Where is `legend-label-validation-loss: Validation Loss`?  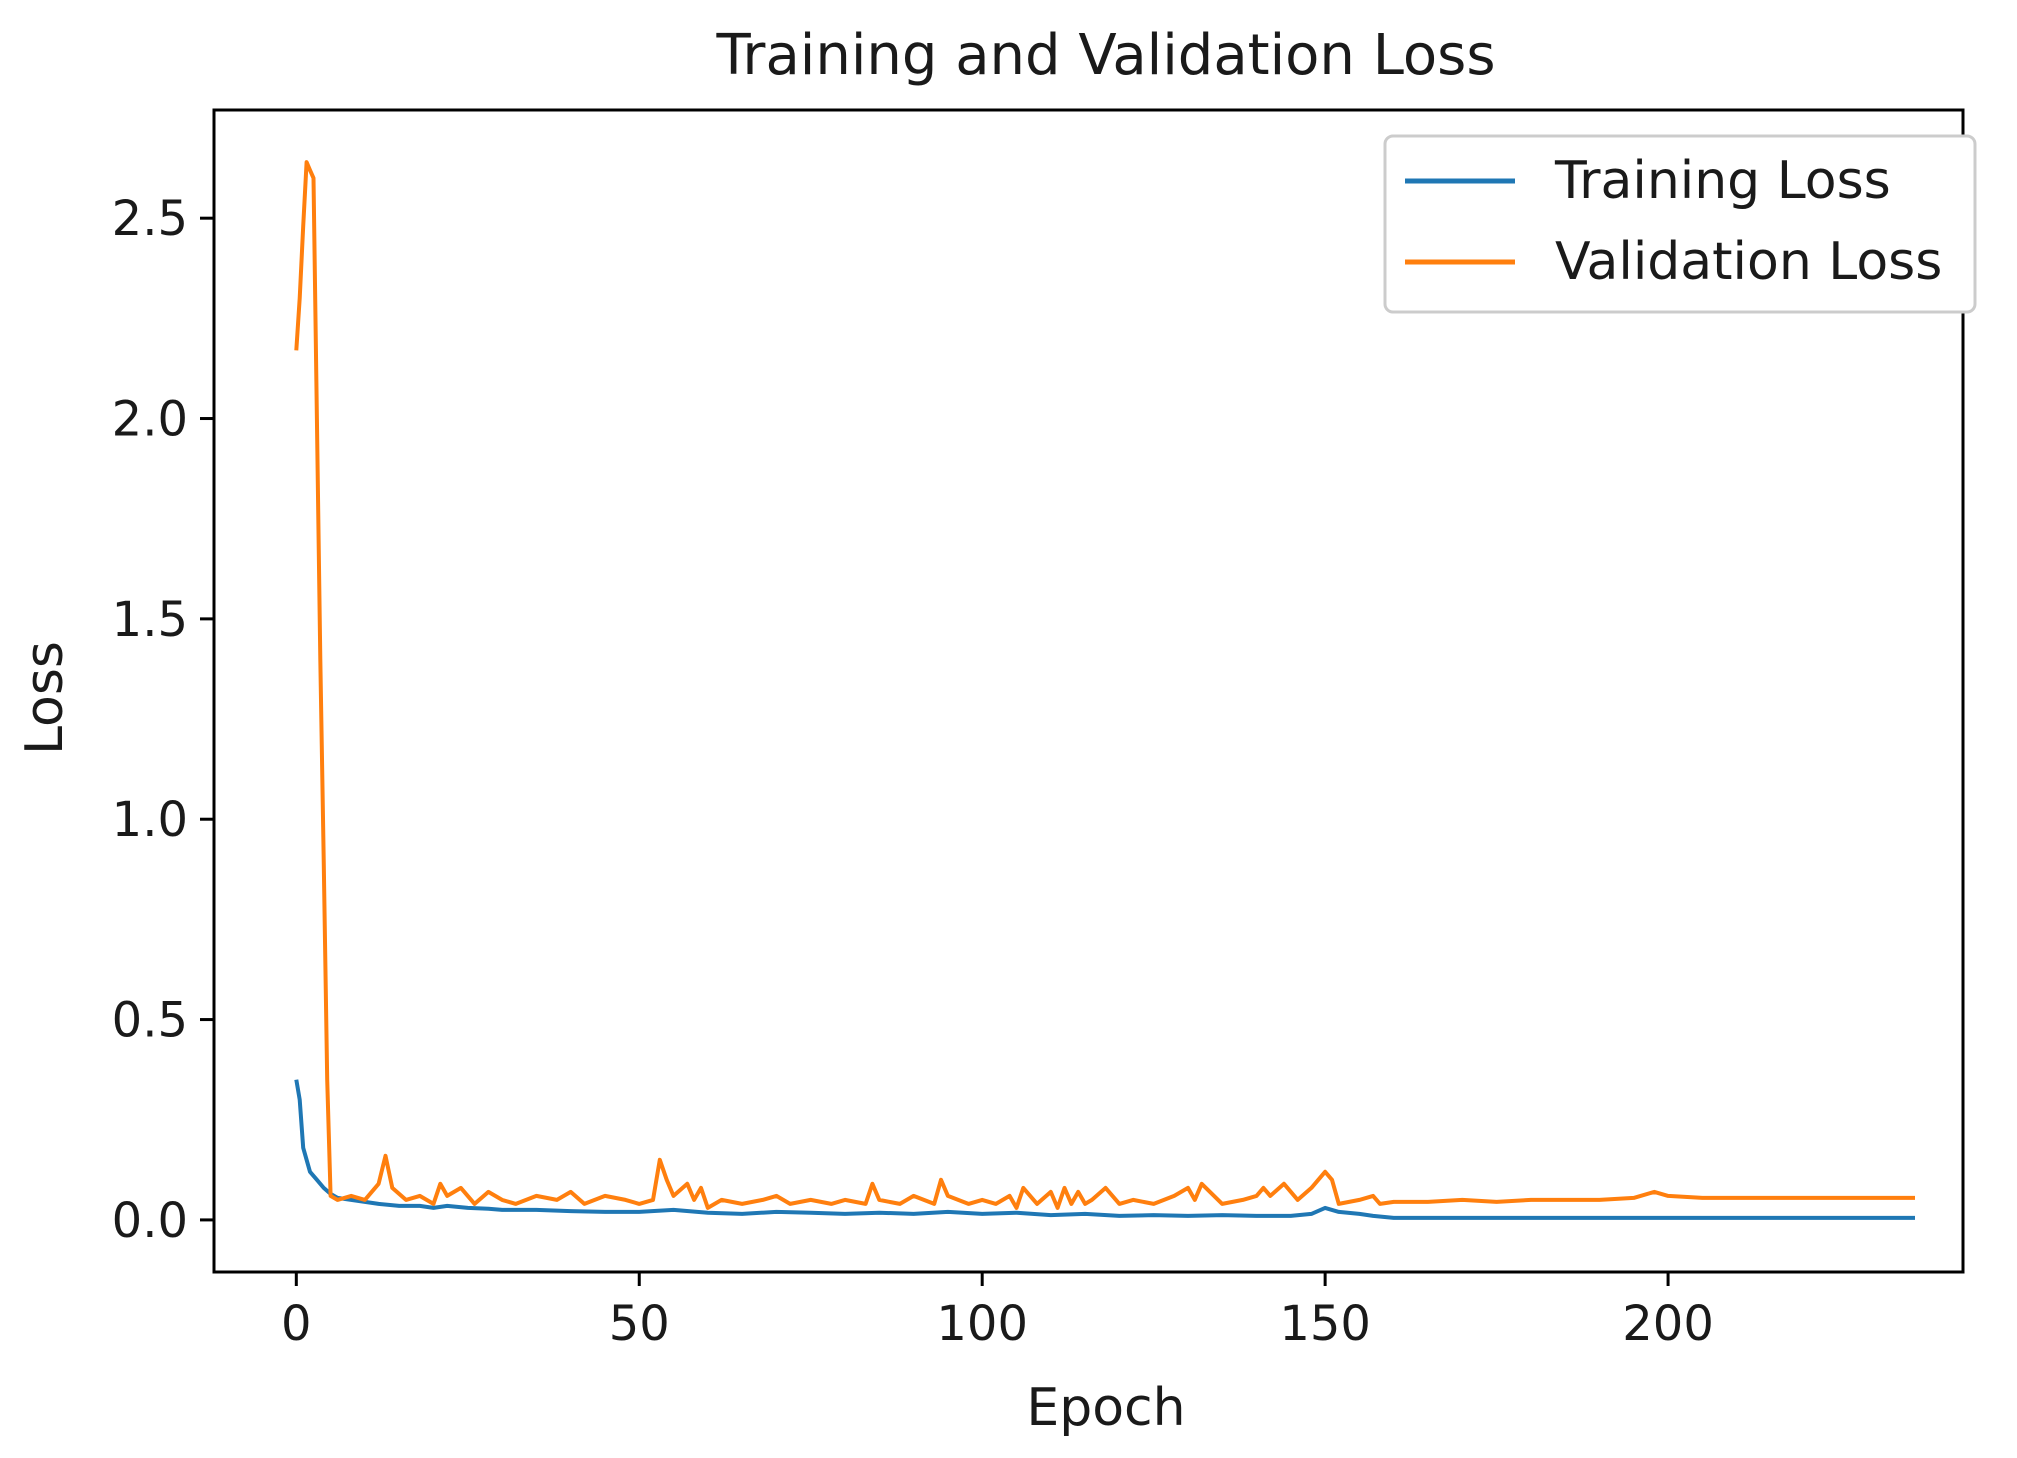 legend-label-validation-loss: Validation Loss is located at coordinates (1748, 262).